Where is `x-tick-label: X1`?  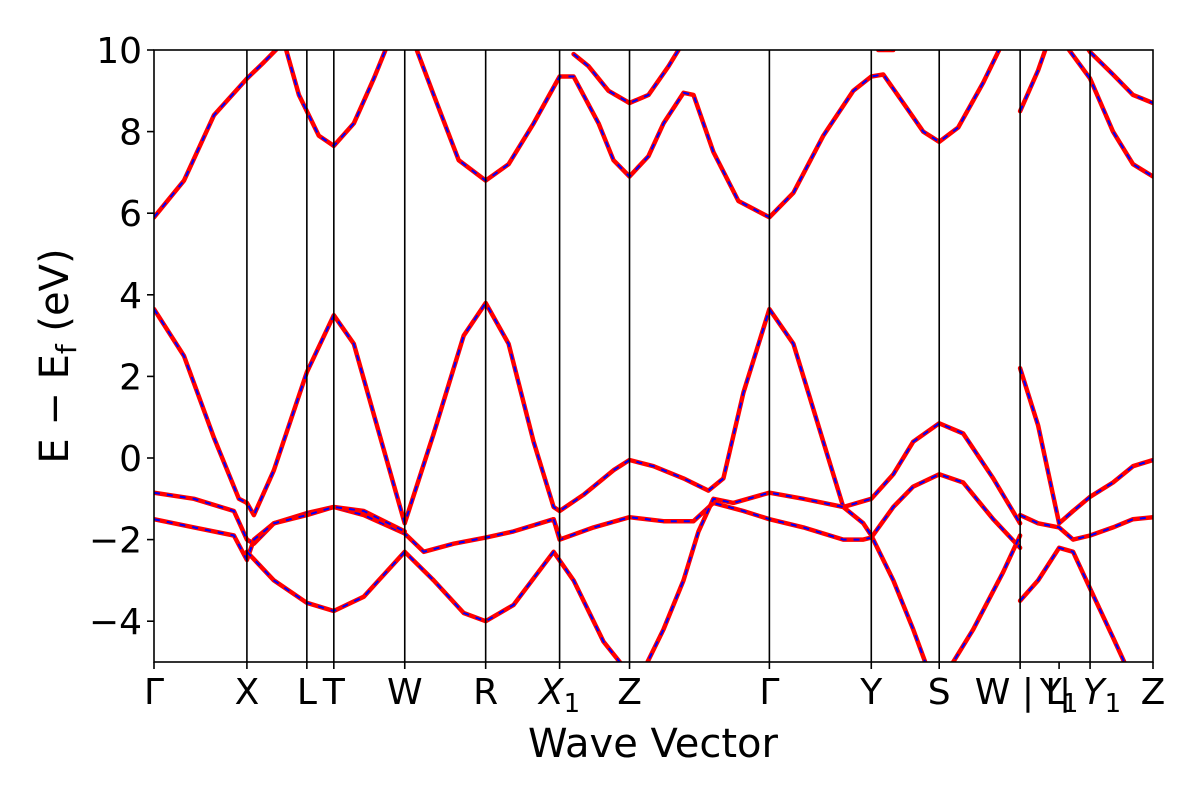 x-tick-label: X1 is located at coordinates (558, 695).